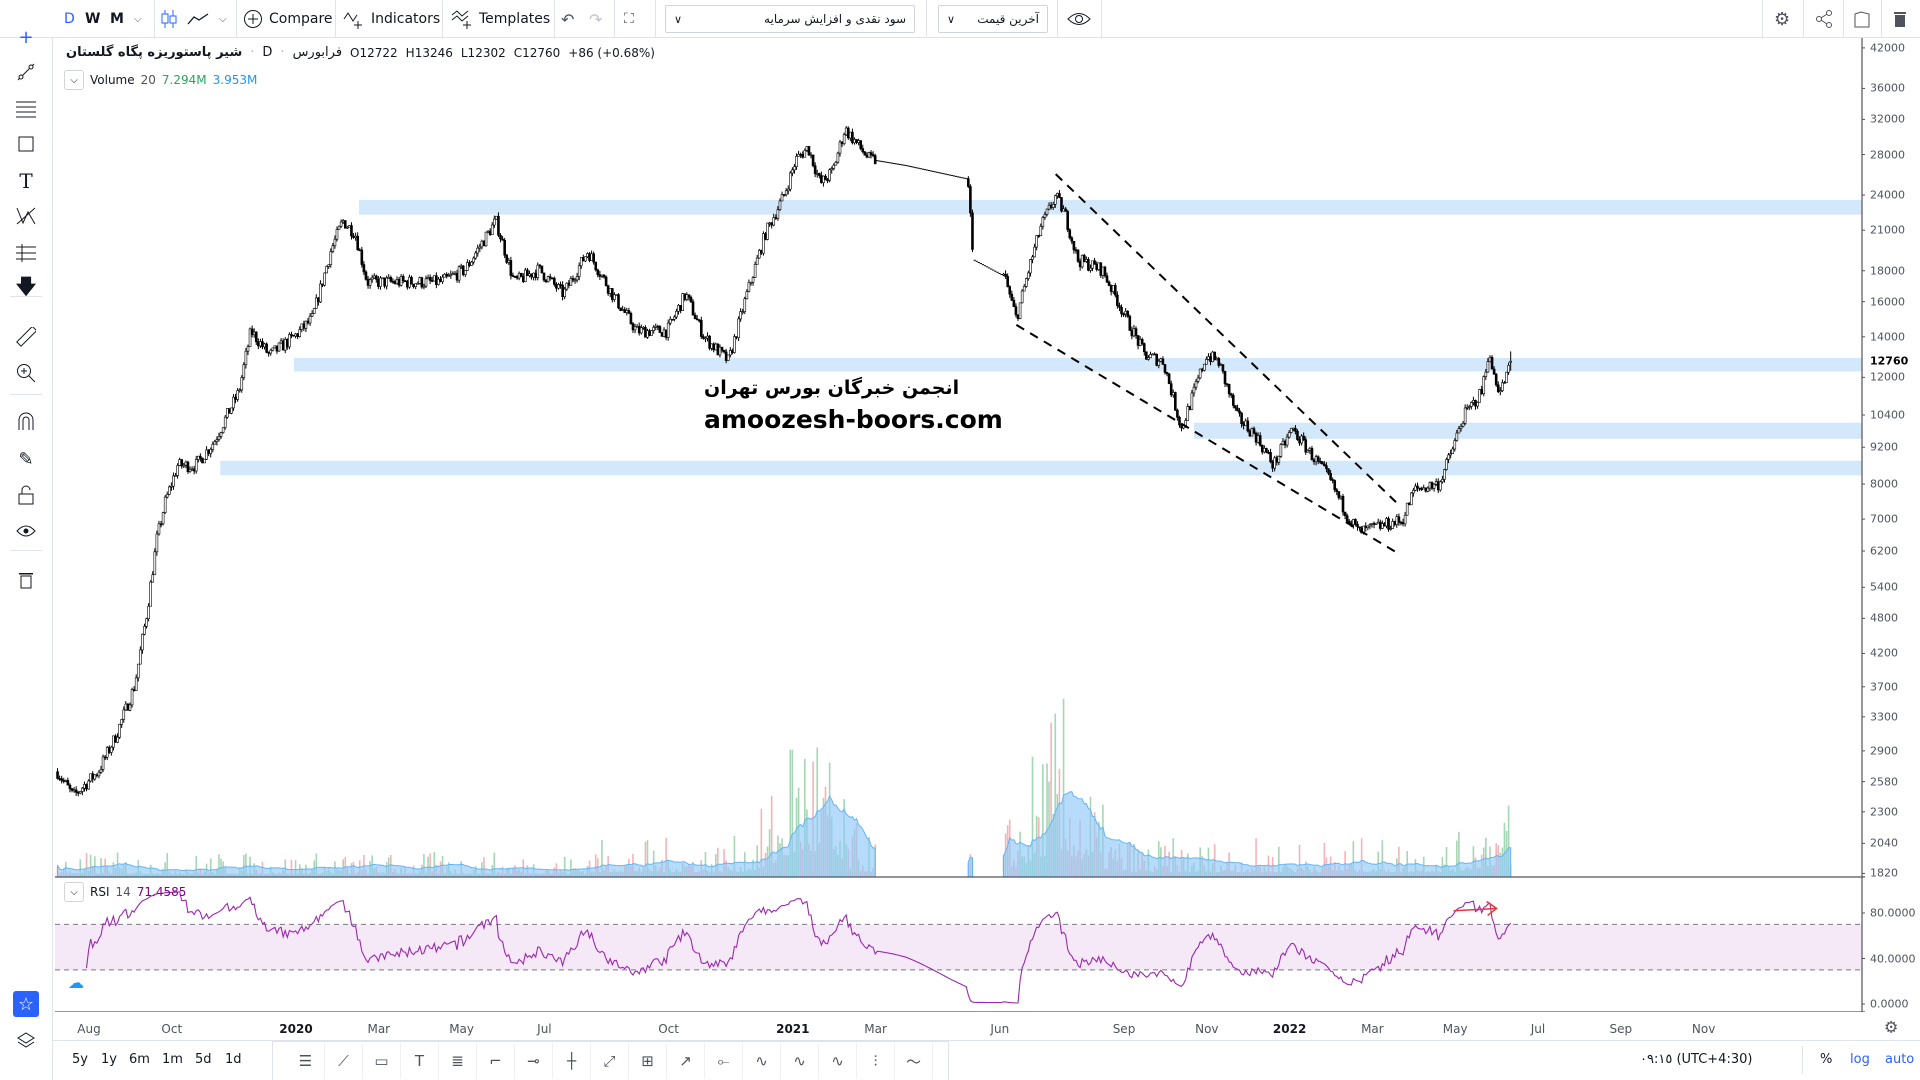  Describe the element at coordinates (26, 109) in the screenshot. I see `fib-retracement-icon` at that location.